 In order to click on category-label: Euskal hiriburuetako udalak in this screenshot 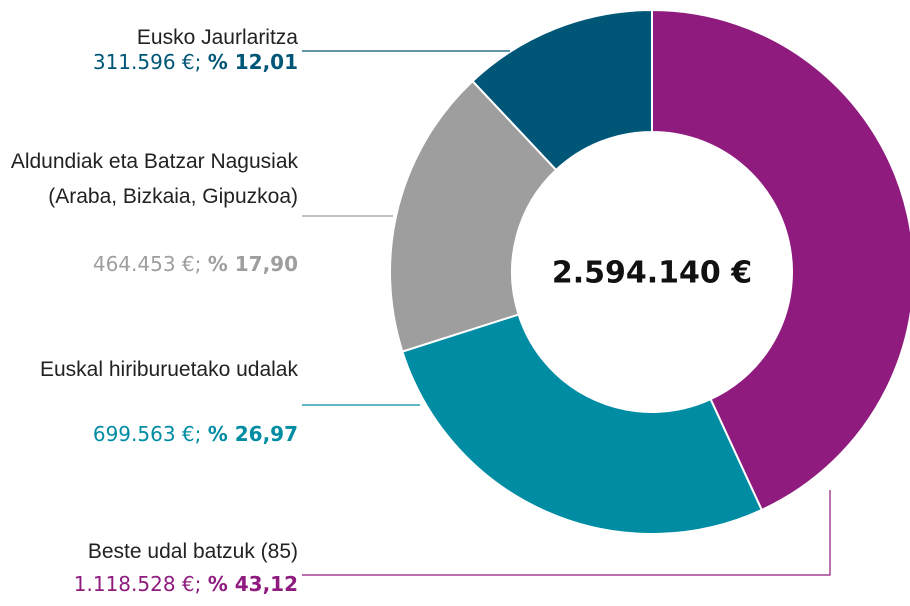, I will do `click(169, 369)`.